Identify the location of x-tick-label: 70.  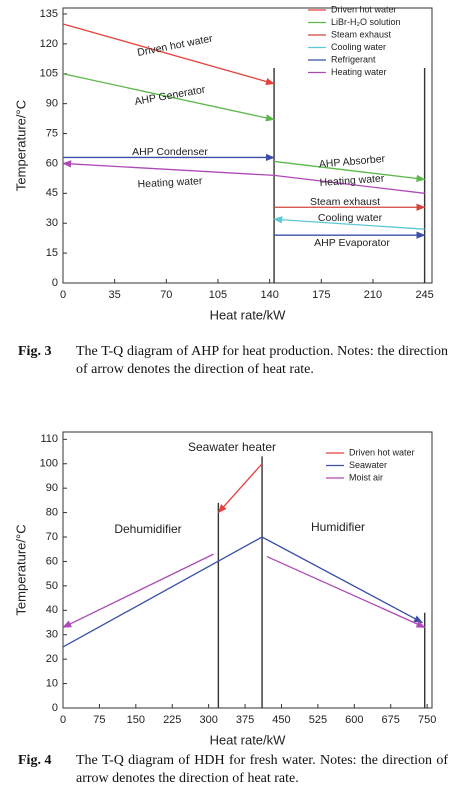
(166, 295).